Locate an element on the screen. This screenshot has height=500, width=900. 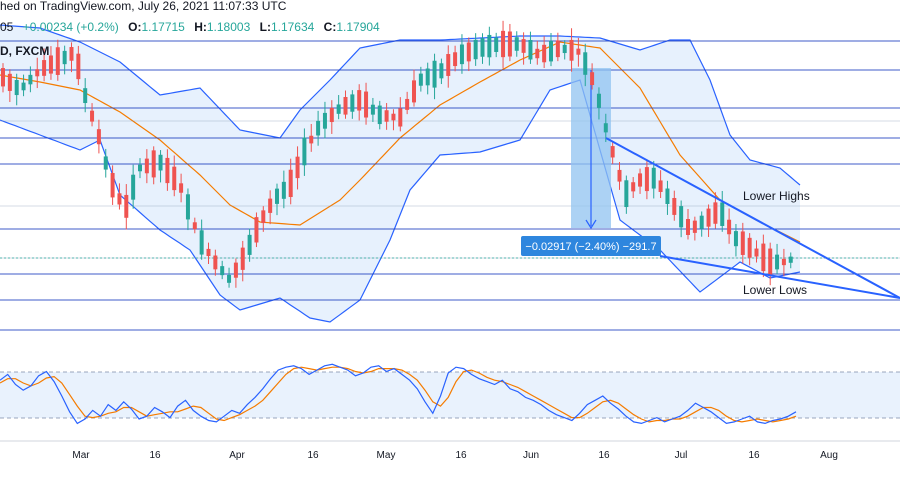
x-tick-label: Mar is located at coordinates (81, 455).